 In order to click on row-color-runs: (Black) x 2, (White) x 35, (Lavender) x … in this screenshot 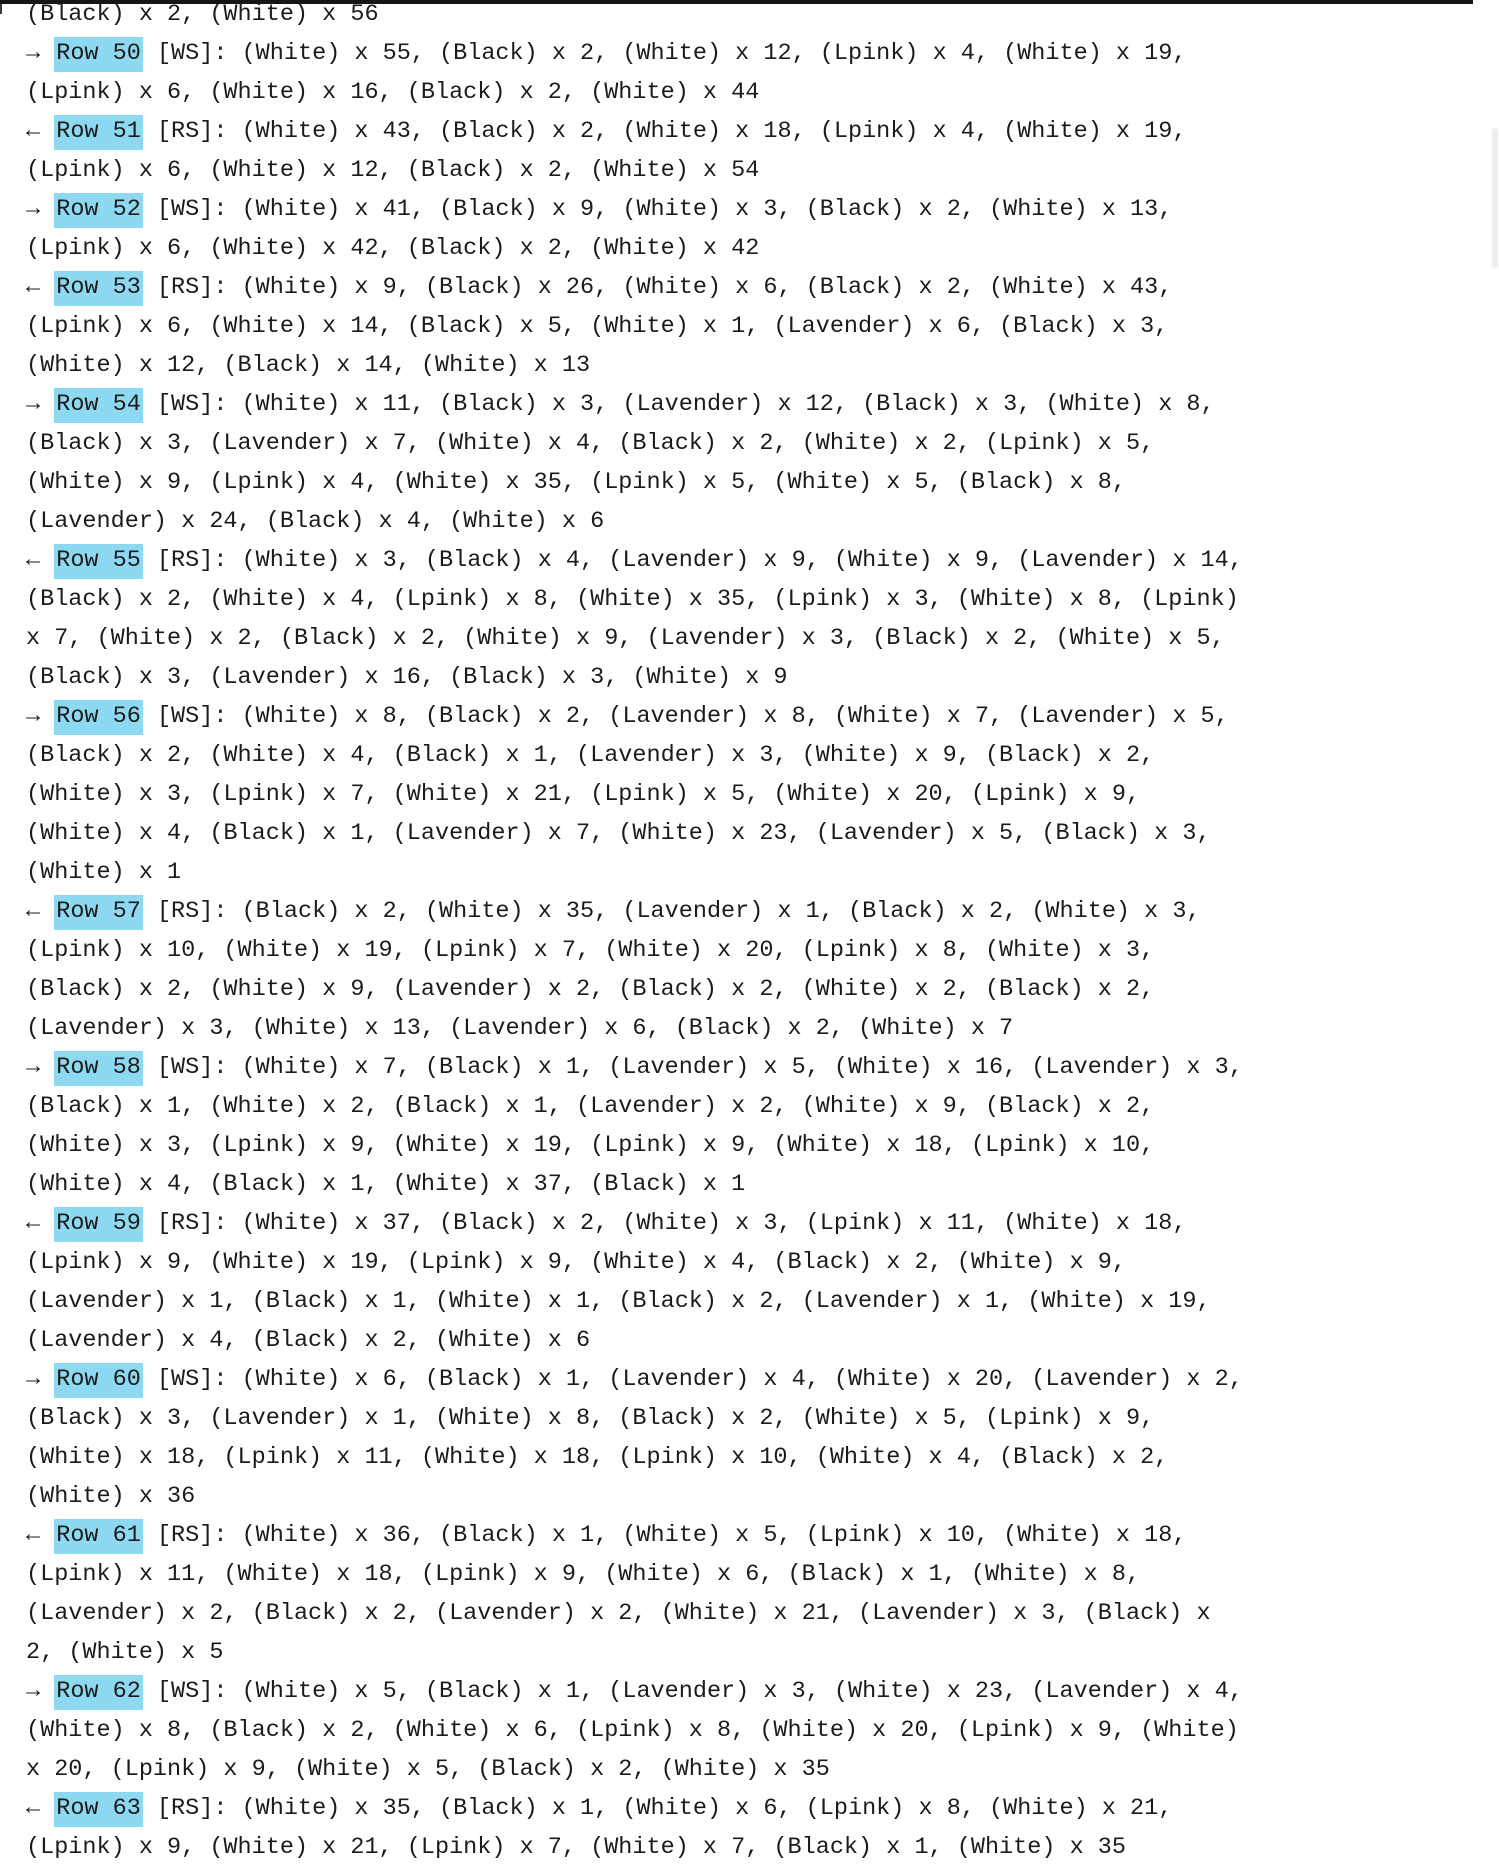, I will do `click(613, 970)`.